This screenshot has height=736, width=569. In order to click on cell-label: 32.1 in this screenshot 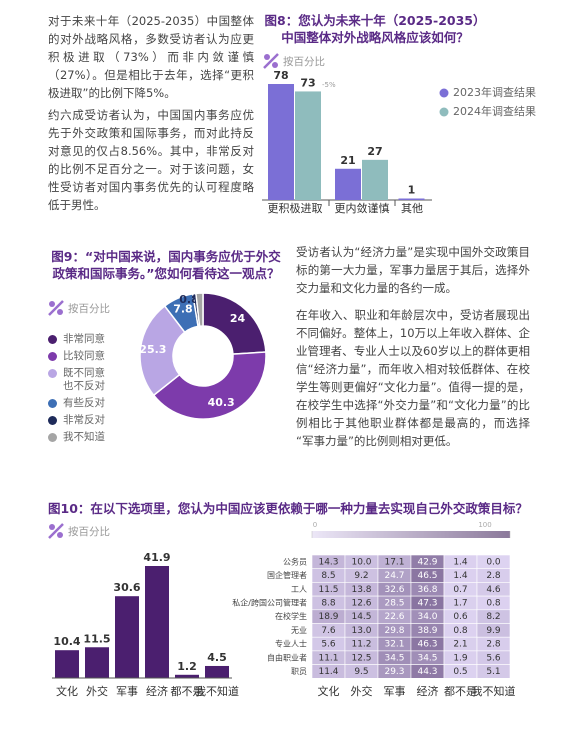, I will do `click(394, 645)`.